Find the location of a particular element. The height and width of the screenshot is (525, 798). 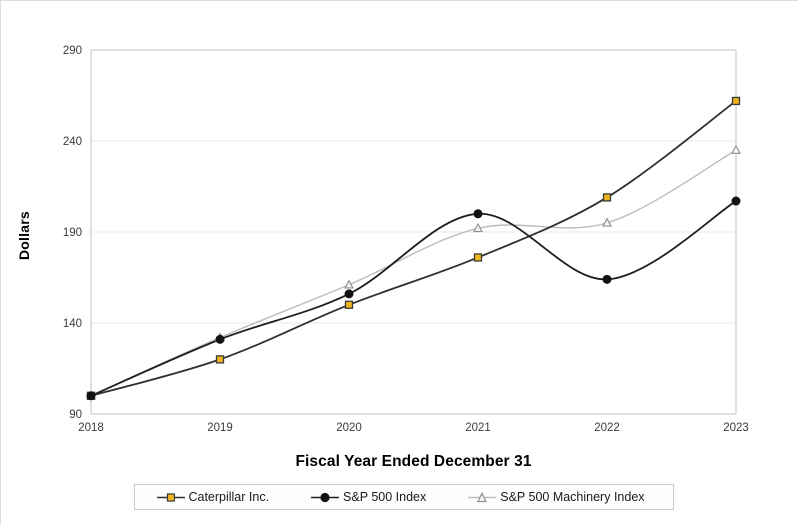

y-tick-label: 140 is located at coordinates (72, 324).